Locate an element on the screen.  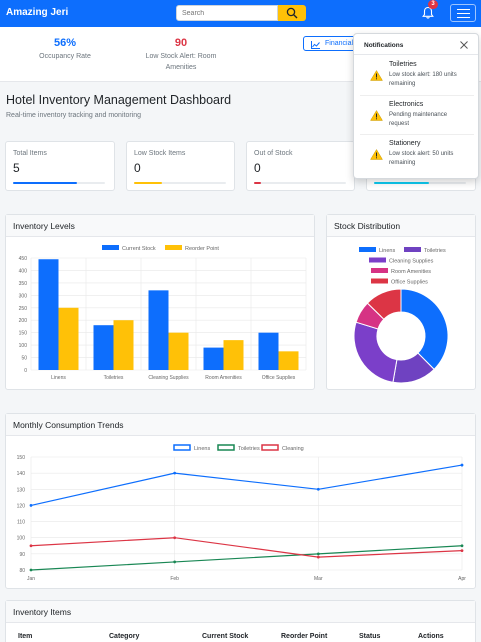
y-tick-label: 140 is located at coordinates (21, 474).